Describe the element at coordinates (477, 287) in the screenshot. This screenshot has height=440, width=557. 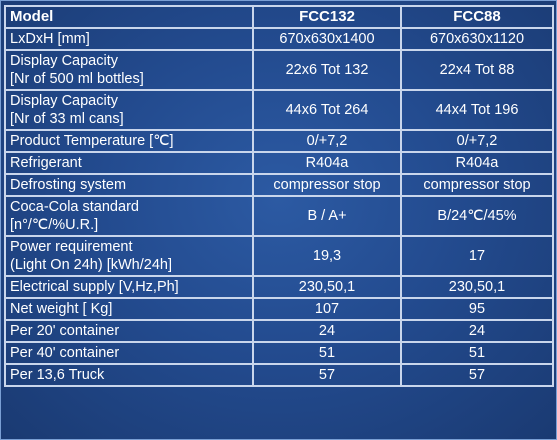
I see `value-fcc88: 230,50,1` at that location.